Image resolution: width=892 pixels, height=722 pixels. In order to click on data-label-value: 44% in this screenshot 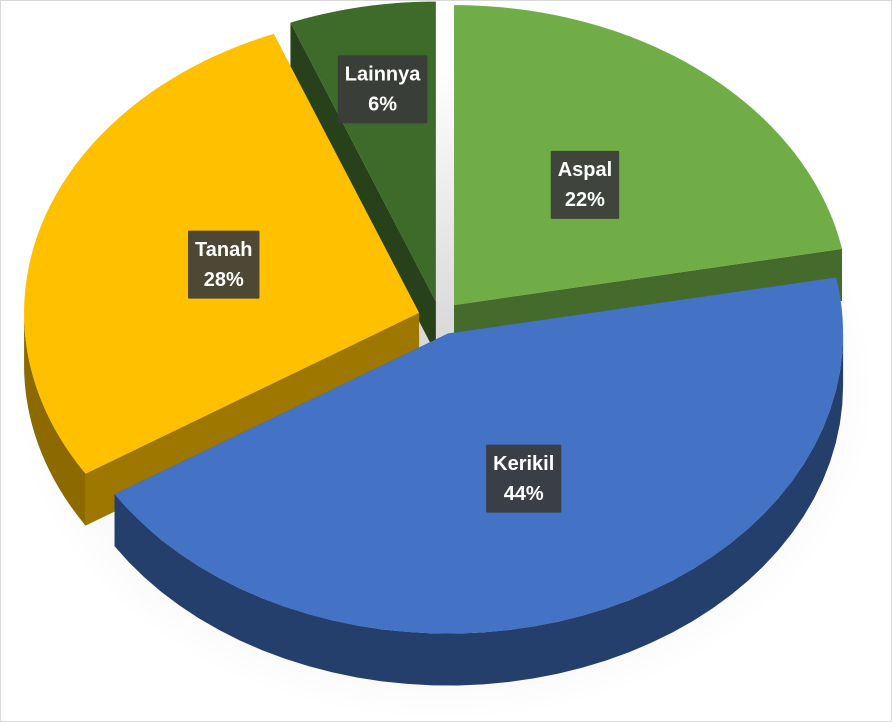, I will do `click(524, 494)`.